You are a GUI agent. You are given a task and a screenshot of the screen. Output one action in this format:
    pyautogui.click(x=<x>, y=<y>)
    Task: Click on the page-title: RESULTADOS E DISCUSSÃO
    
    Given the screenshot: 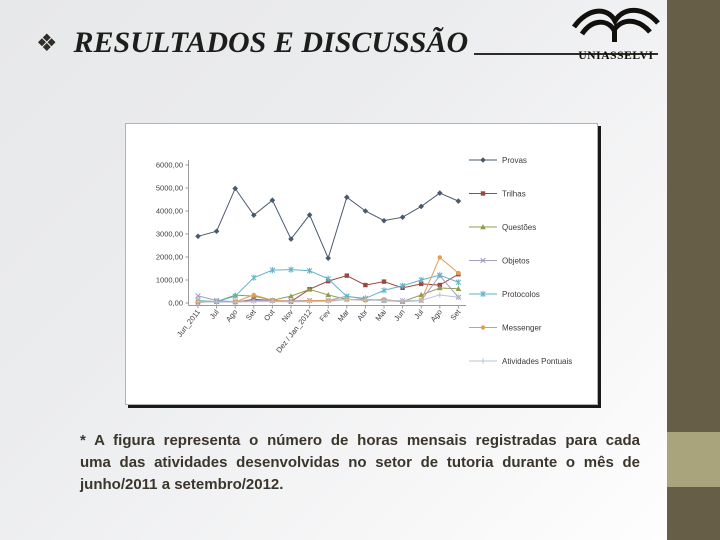 What is the action you would take?
    pyautogui.click(x=271, y=42)
    